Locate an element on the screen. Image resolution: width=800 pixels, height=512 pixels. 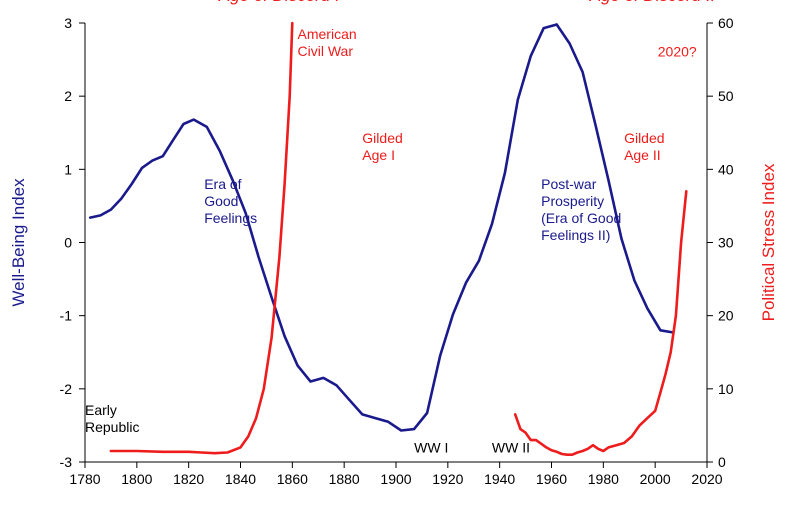
y-tick-label-4: 1 is located at coordinates (68, 169).